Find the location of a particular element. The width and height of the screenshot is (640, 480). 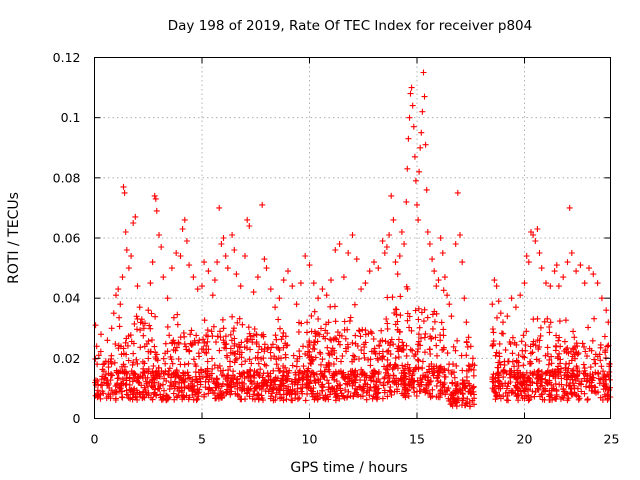

x-axis-title: GPS time / hours is located at coordinates (348, 468).